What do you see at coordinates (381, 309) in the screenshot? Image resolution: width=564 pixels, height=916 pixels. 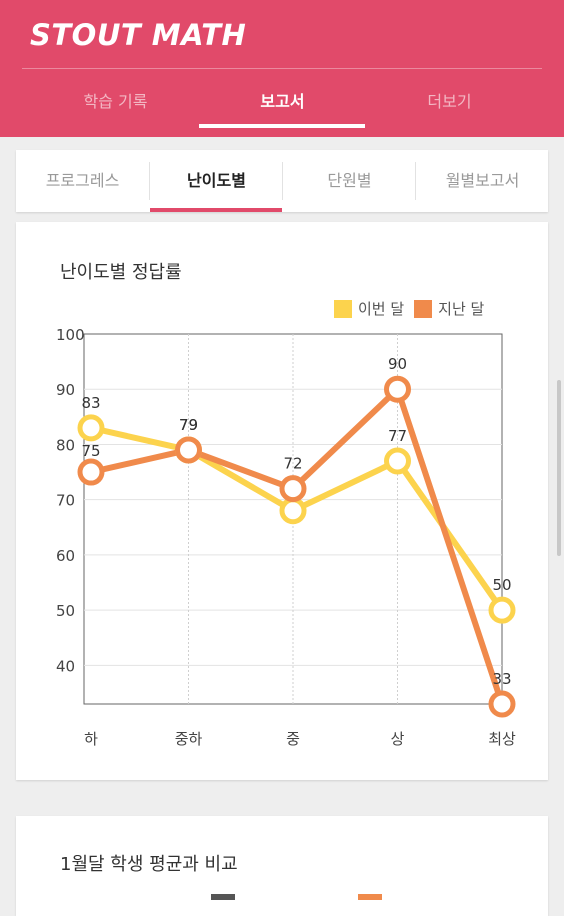 I see `legend-label-this-month: 이번 달` at bounding box center [381, 309].